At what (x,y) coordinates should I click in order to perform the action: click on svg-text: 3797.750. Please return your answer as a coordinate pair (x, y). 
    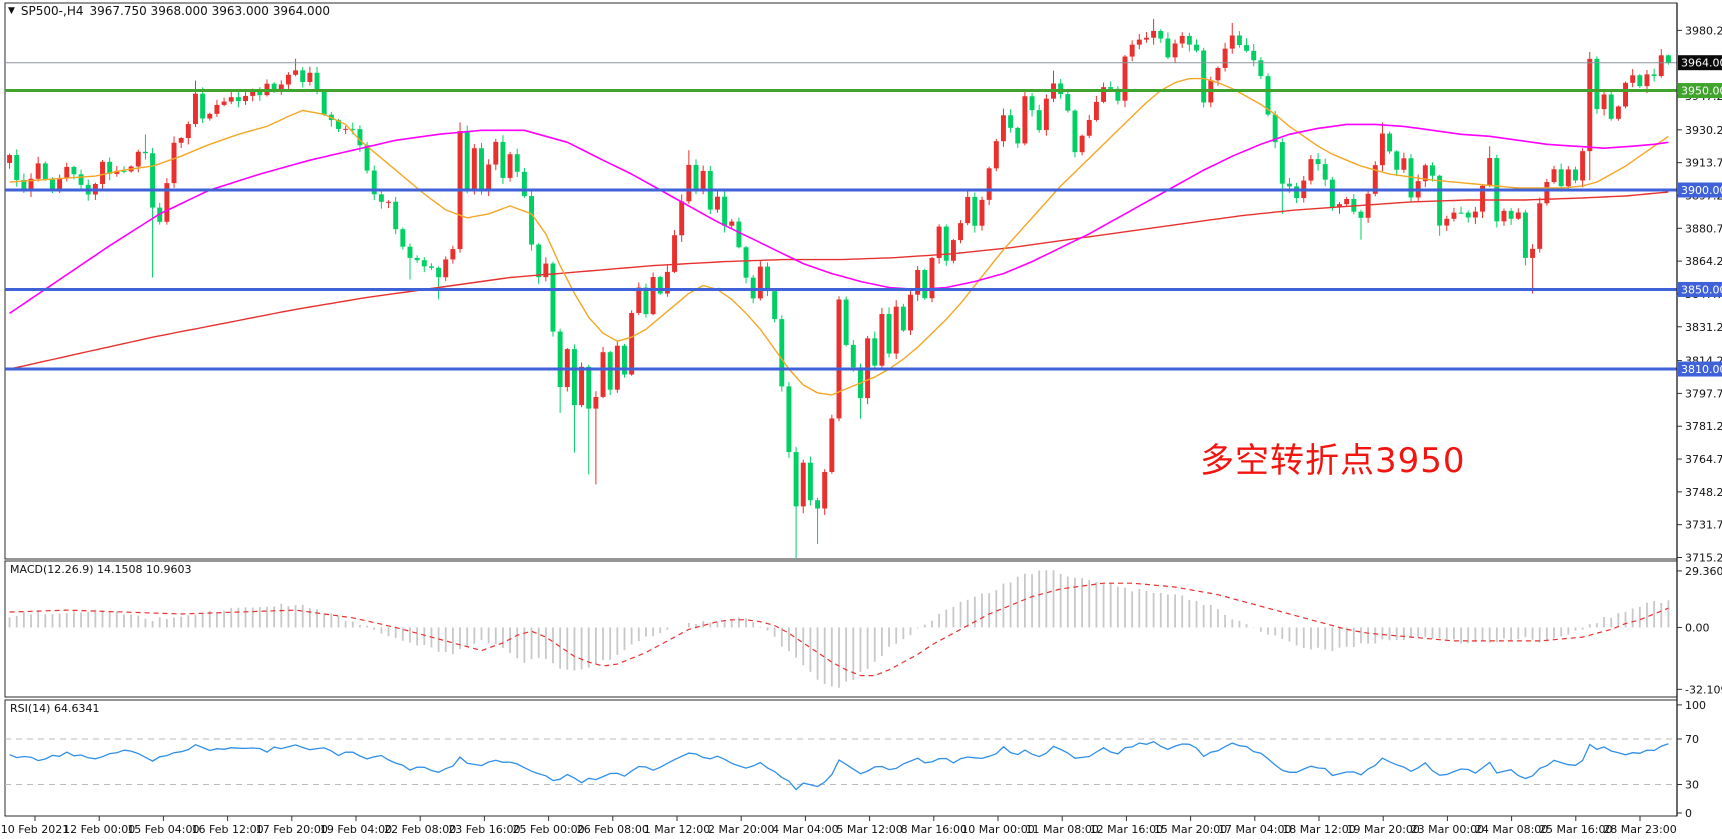
    Looking at the image, I should click on (1703, 393).